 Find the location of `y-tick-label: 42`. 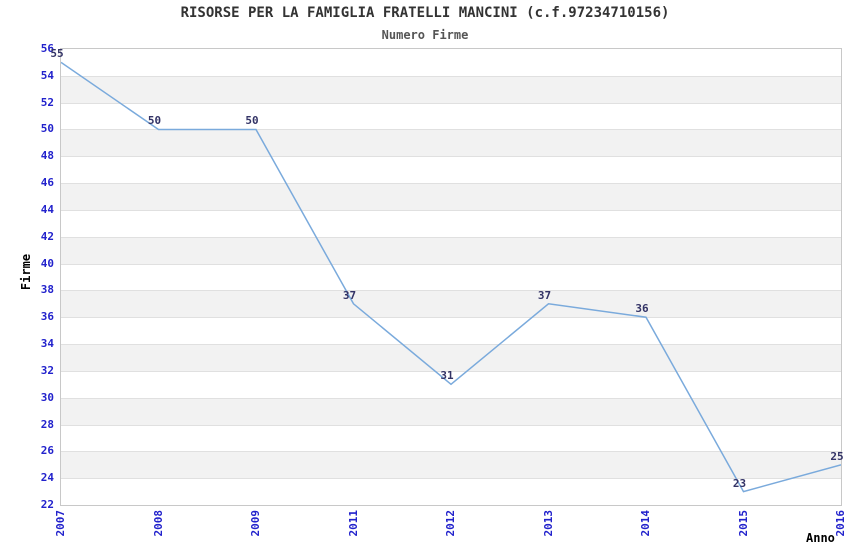

y-tick-label: 42 is located at coordinates (47, 236).